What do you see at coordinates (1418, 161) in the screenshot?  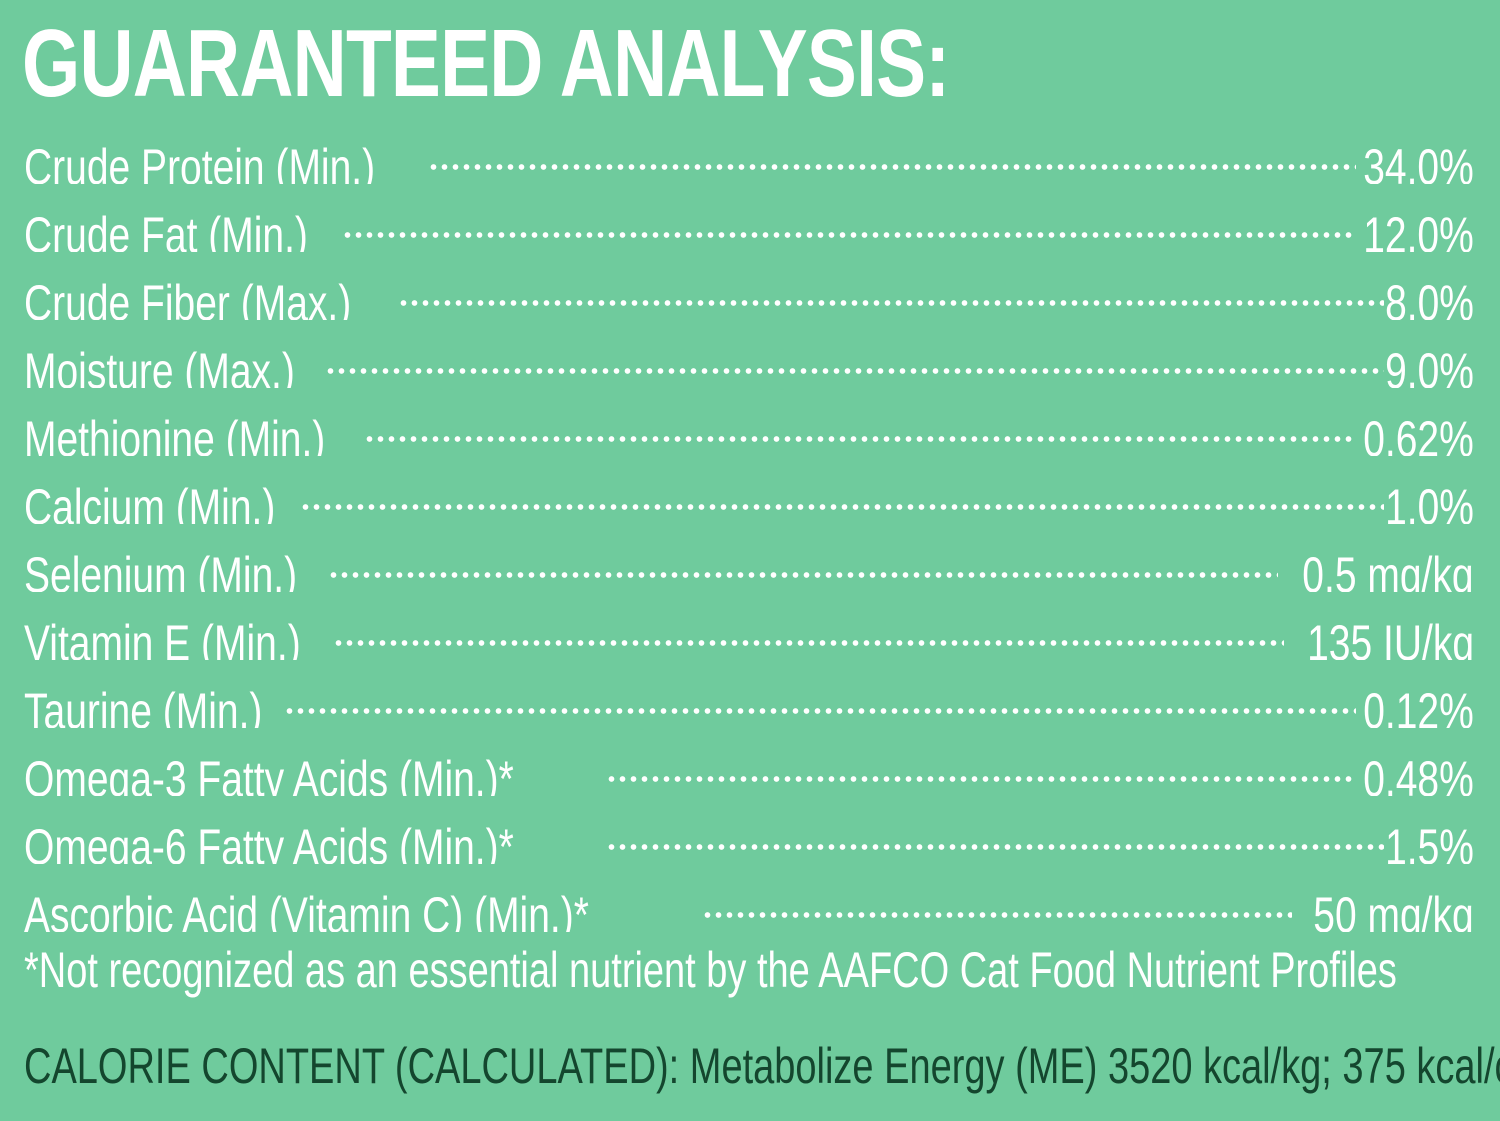 I see `nutrient-value: 34.0%` at bounding box center [1418, 161].